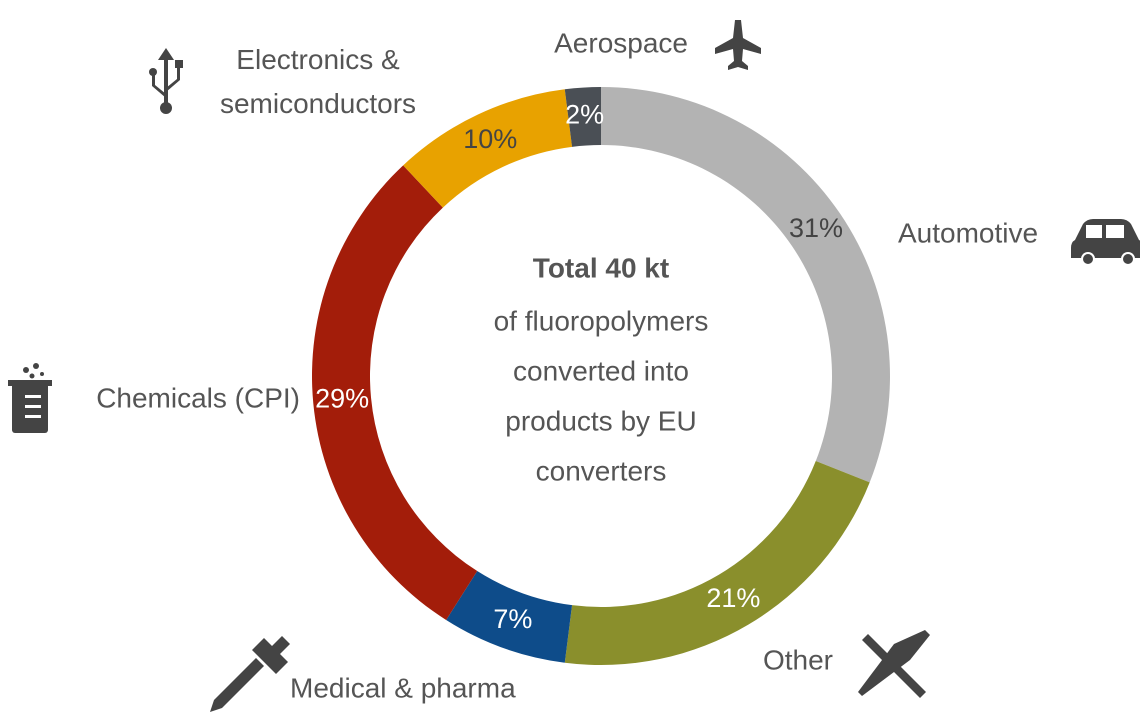  Describe the element at coordinates (490, 139) in the screenshot. I see `value-label: 10%` at that location.